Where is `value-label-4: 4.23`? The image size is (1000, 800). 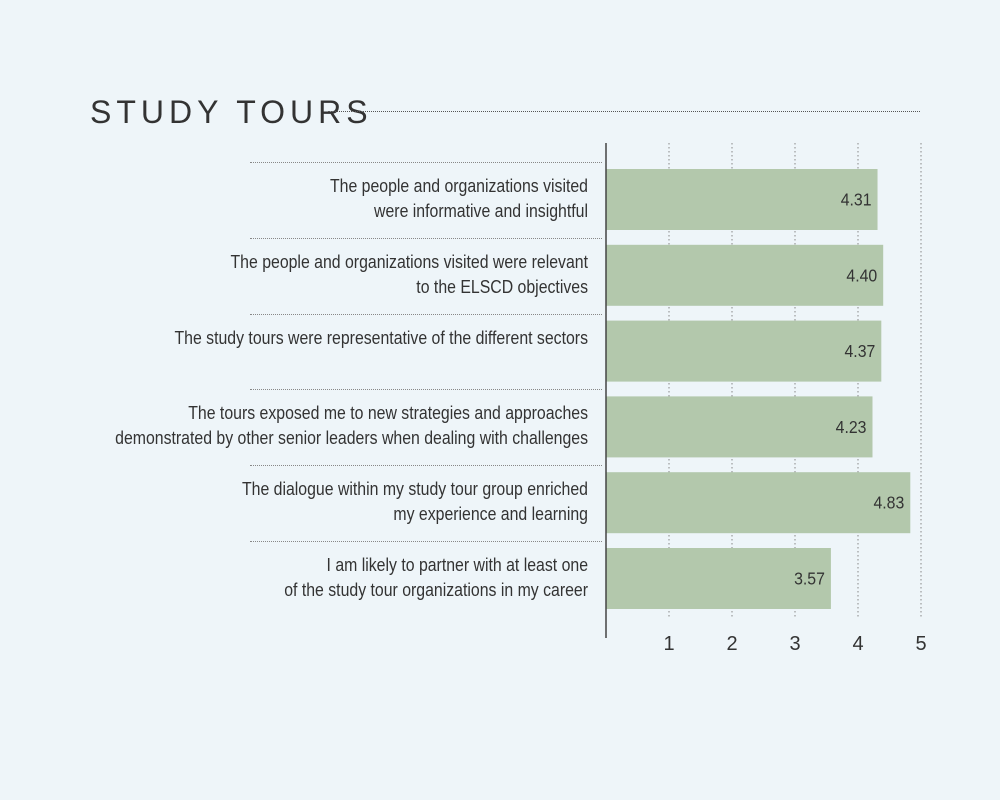 value-label-4: 4.23 is located at coordinates (851, 427).